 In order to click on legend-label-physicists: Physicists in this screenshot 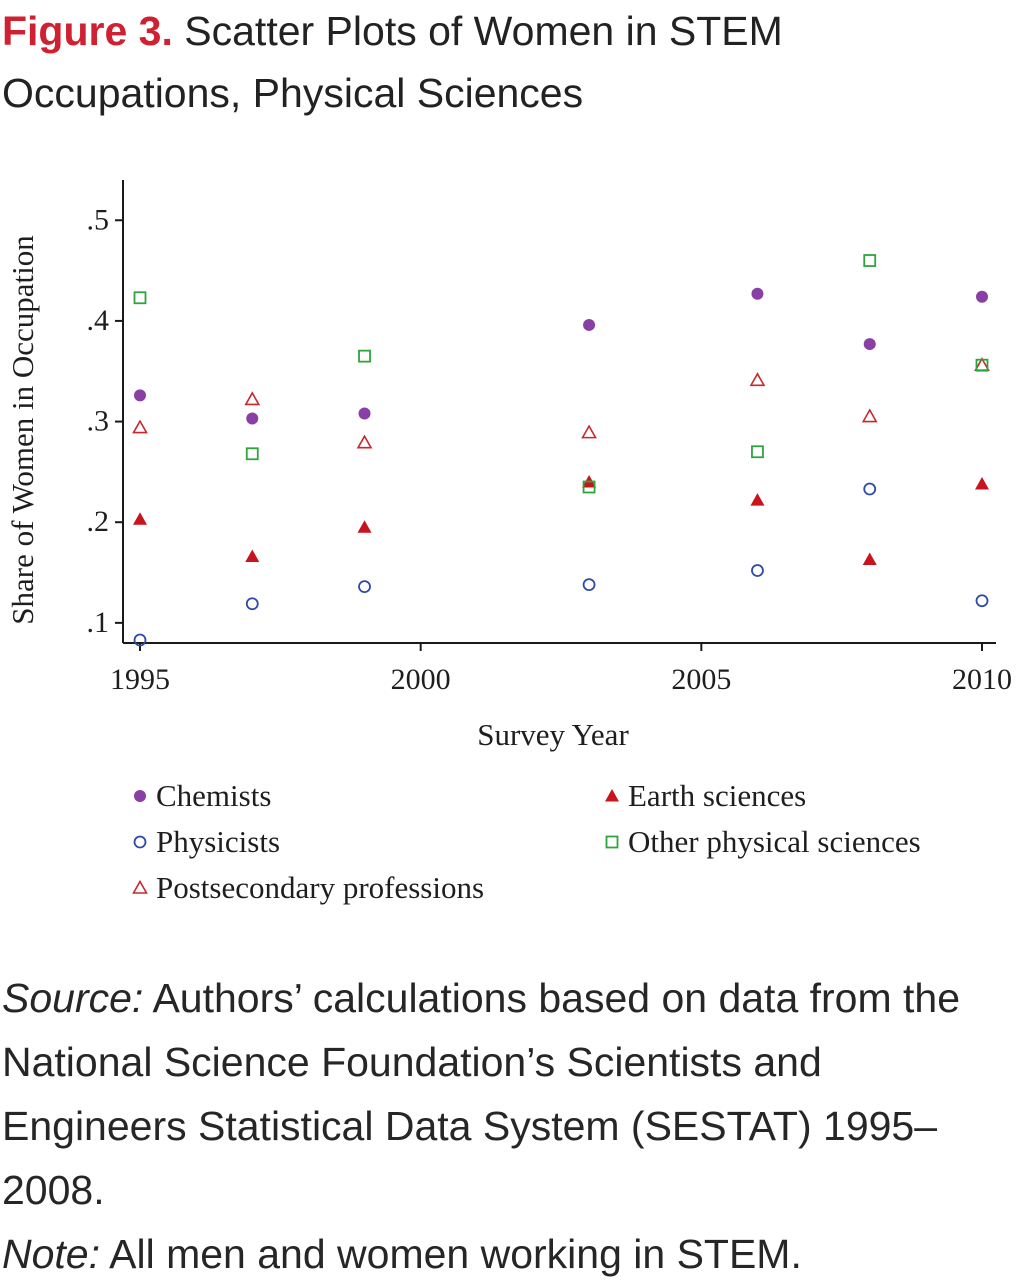, I will do `click(218, 841)`.